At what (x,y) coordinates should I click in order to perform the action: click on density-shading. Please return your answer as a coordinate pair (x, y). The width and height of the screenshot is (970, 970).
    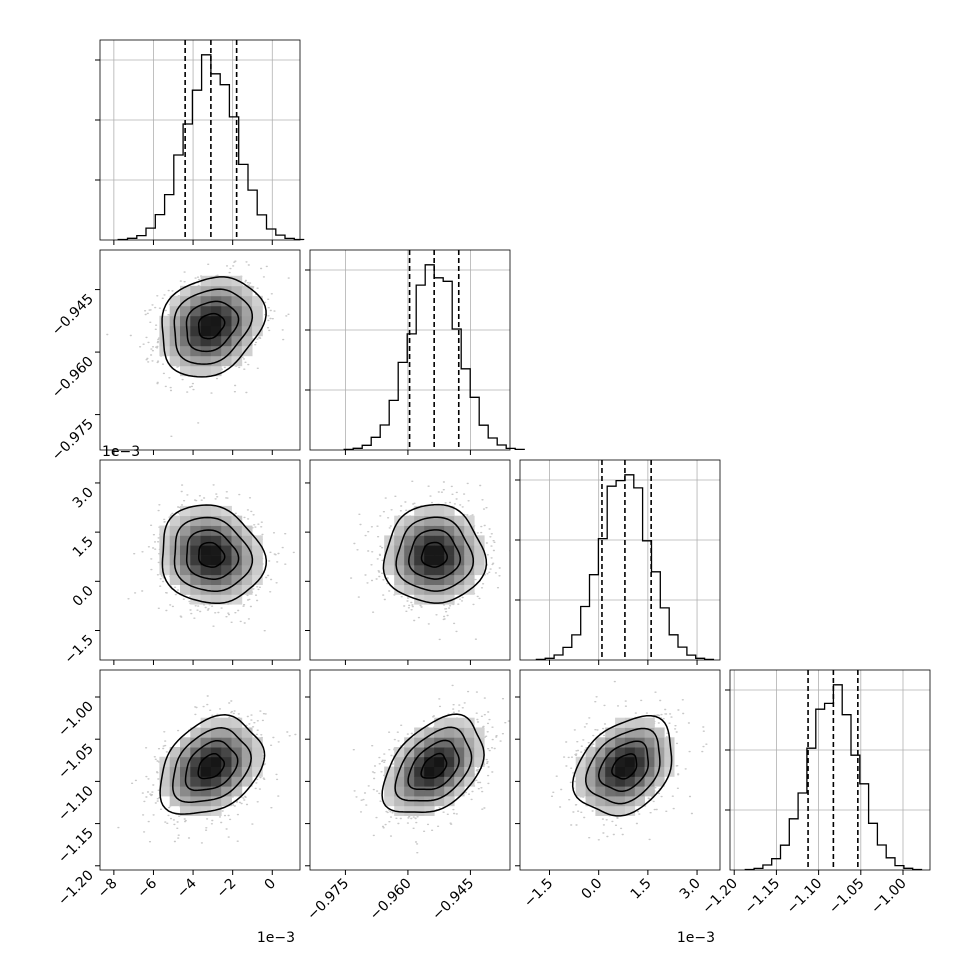
    Looking at the image, I should click on (211, 766).